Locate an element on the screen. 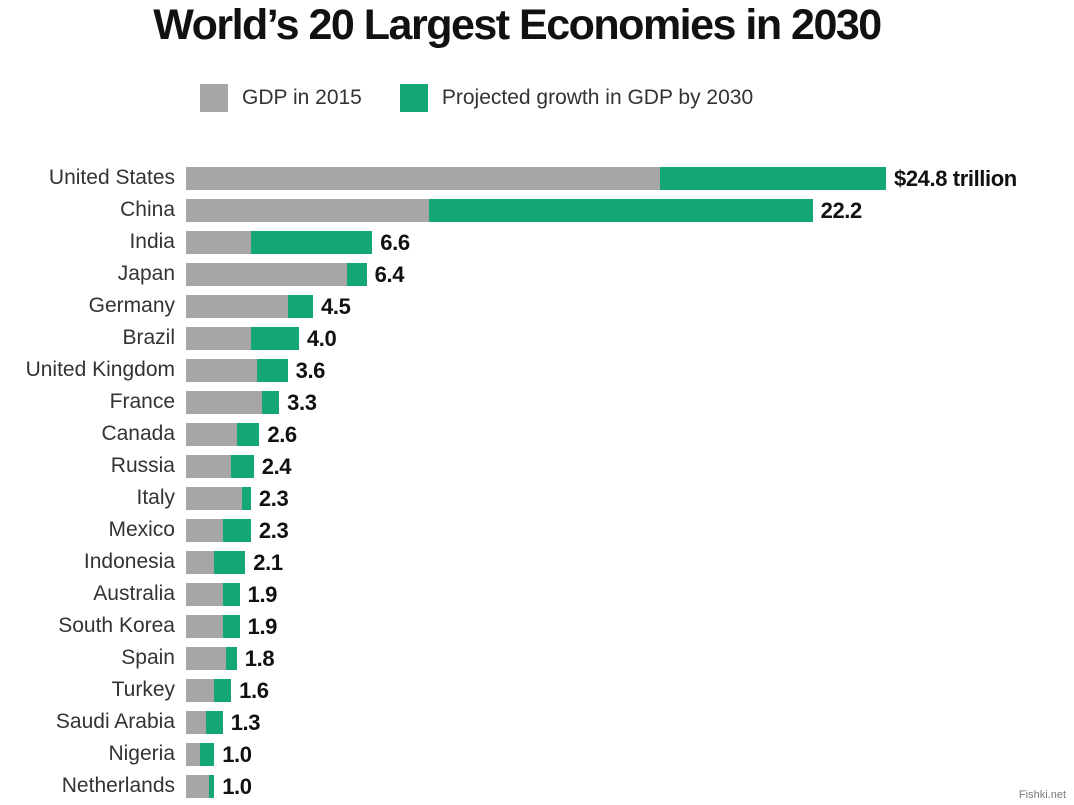 This screenshot has height=805, width=1074. category-label: Germany is located at coordinates (131, 305).